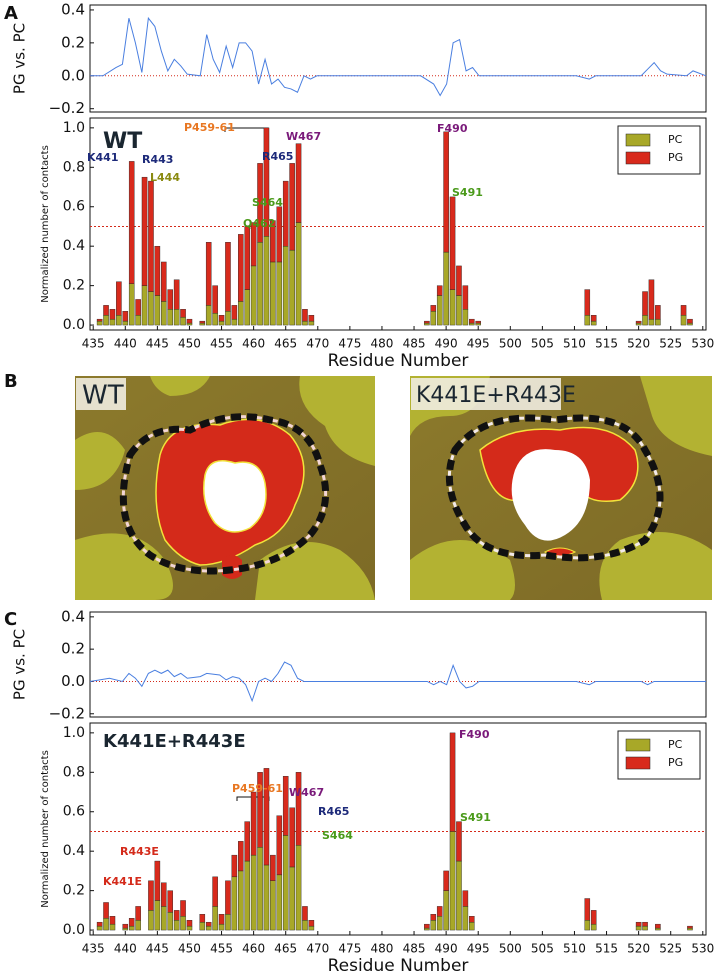 Image resolution: width=721 pixels, height=971 pixels. I want to click on data-line, so click(398, 56).